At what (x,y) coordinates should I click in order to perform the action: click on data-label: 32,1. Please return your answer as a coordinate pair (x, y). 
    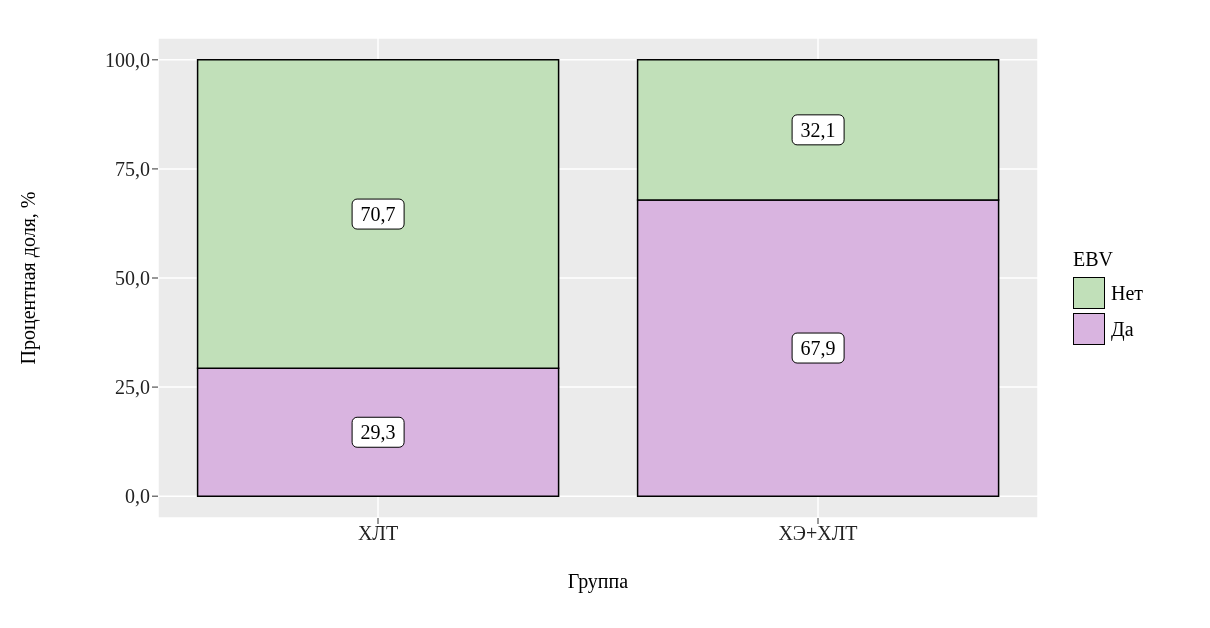
    Looking at the image, I should click on (818, 129).